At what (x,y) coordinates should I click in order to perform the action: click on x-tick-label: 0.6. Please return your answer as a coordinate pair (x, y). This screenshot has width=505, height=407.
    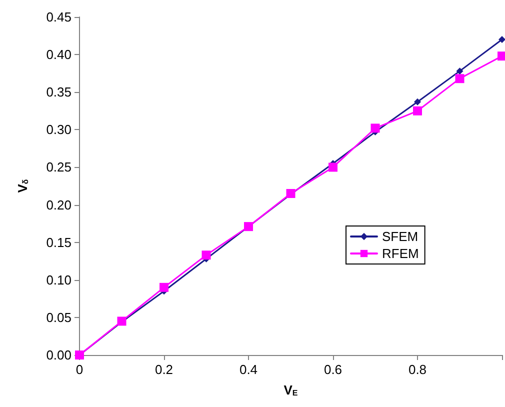
    Looking at the image, I should click on (333, 369).